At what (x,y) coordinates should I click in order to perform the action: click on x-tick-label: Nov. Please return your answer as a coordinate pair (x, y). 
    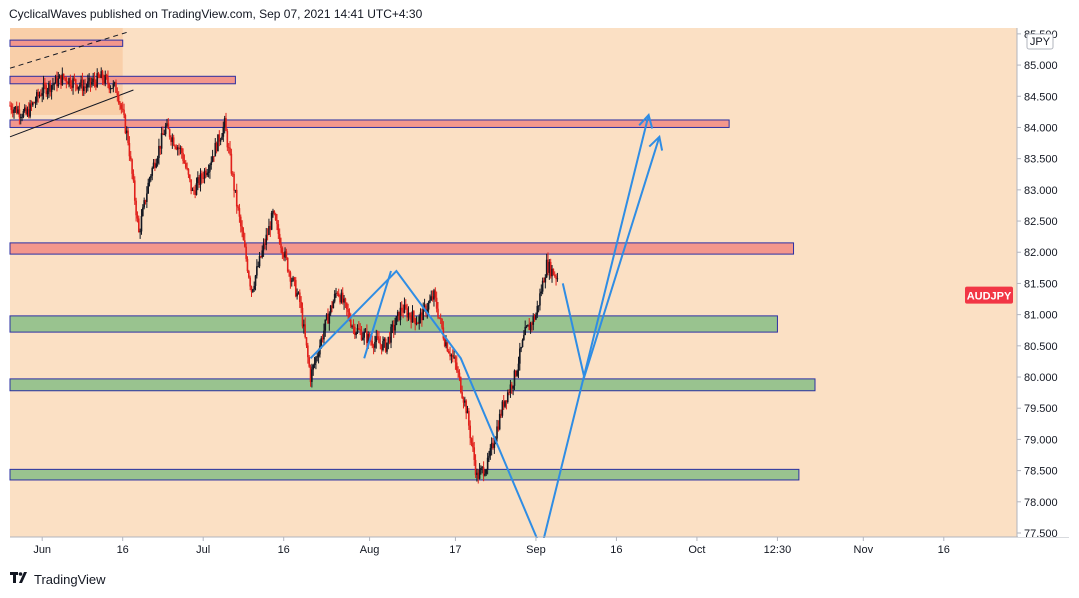
    Looking at the image, I should click on (864, 550).